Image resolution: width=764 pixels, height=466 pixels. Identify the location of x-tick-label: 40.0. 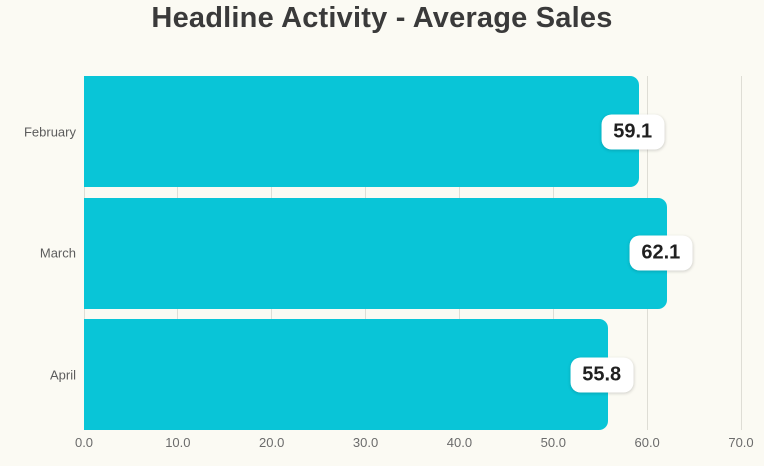
(459, 442).